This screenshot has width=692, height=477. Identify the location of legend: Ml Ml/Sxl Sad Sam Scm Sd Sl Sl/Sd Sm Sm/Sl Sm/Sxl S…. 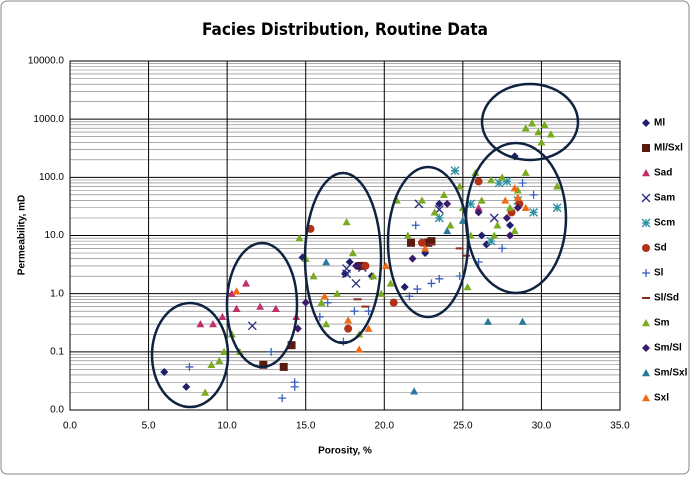
(664, 261).